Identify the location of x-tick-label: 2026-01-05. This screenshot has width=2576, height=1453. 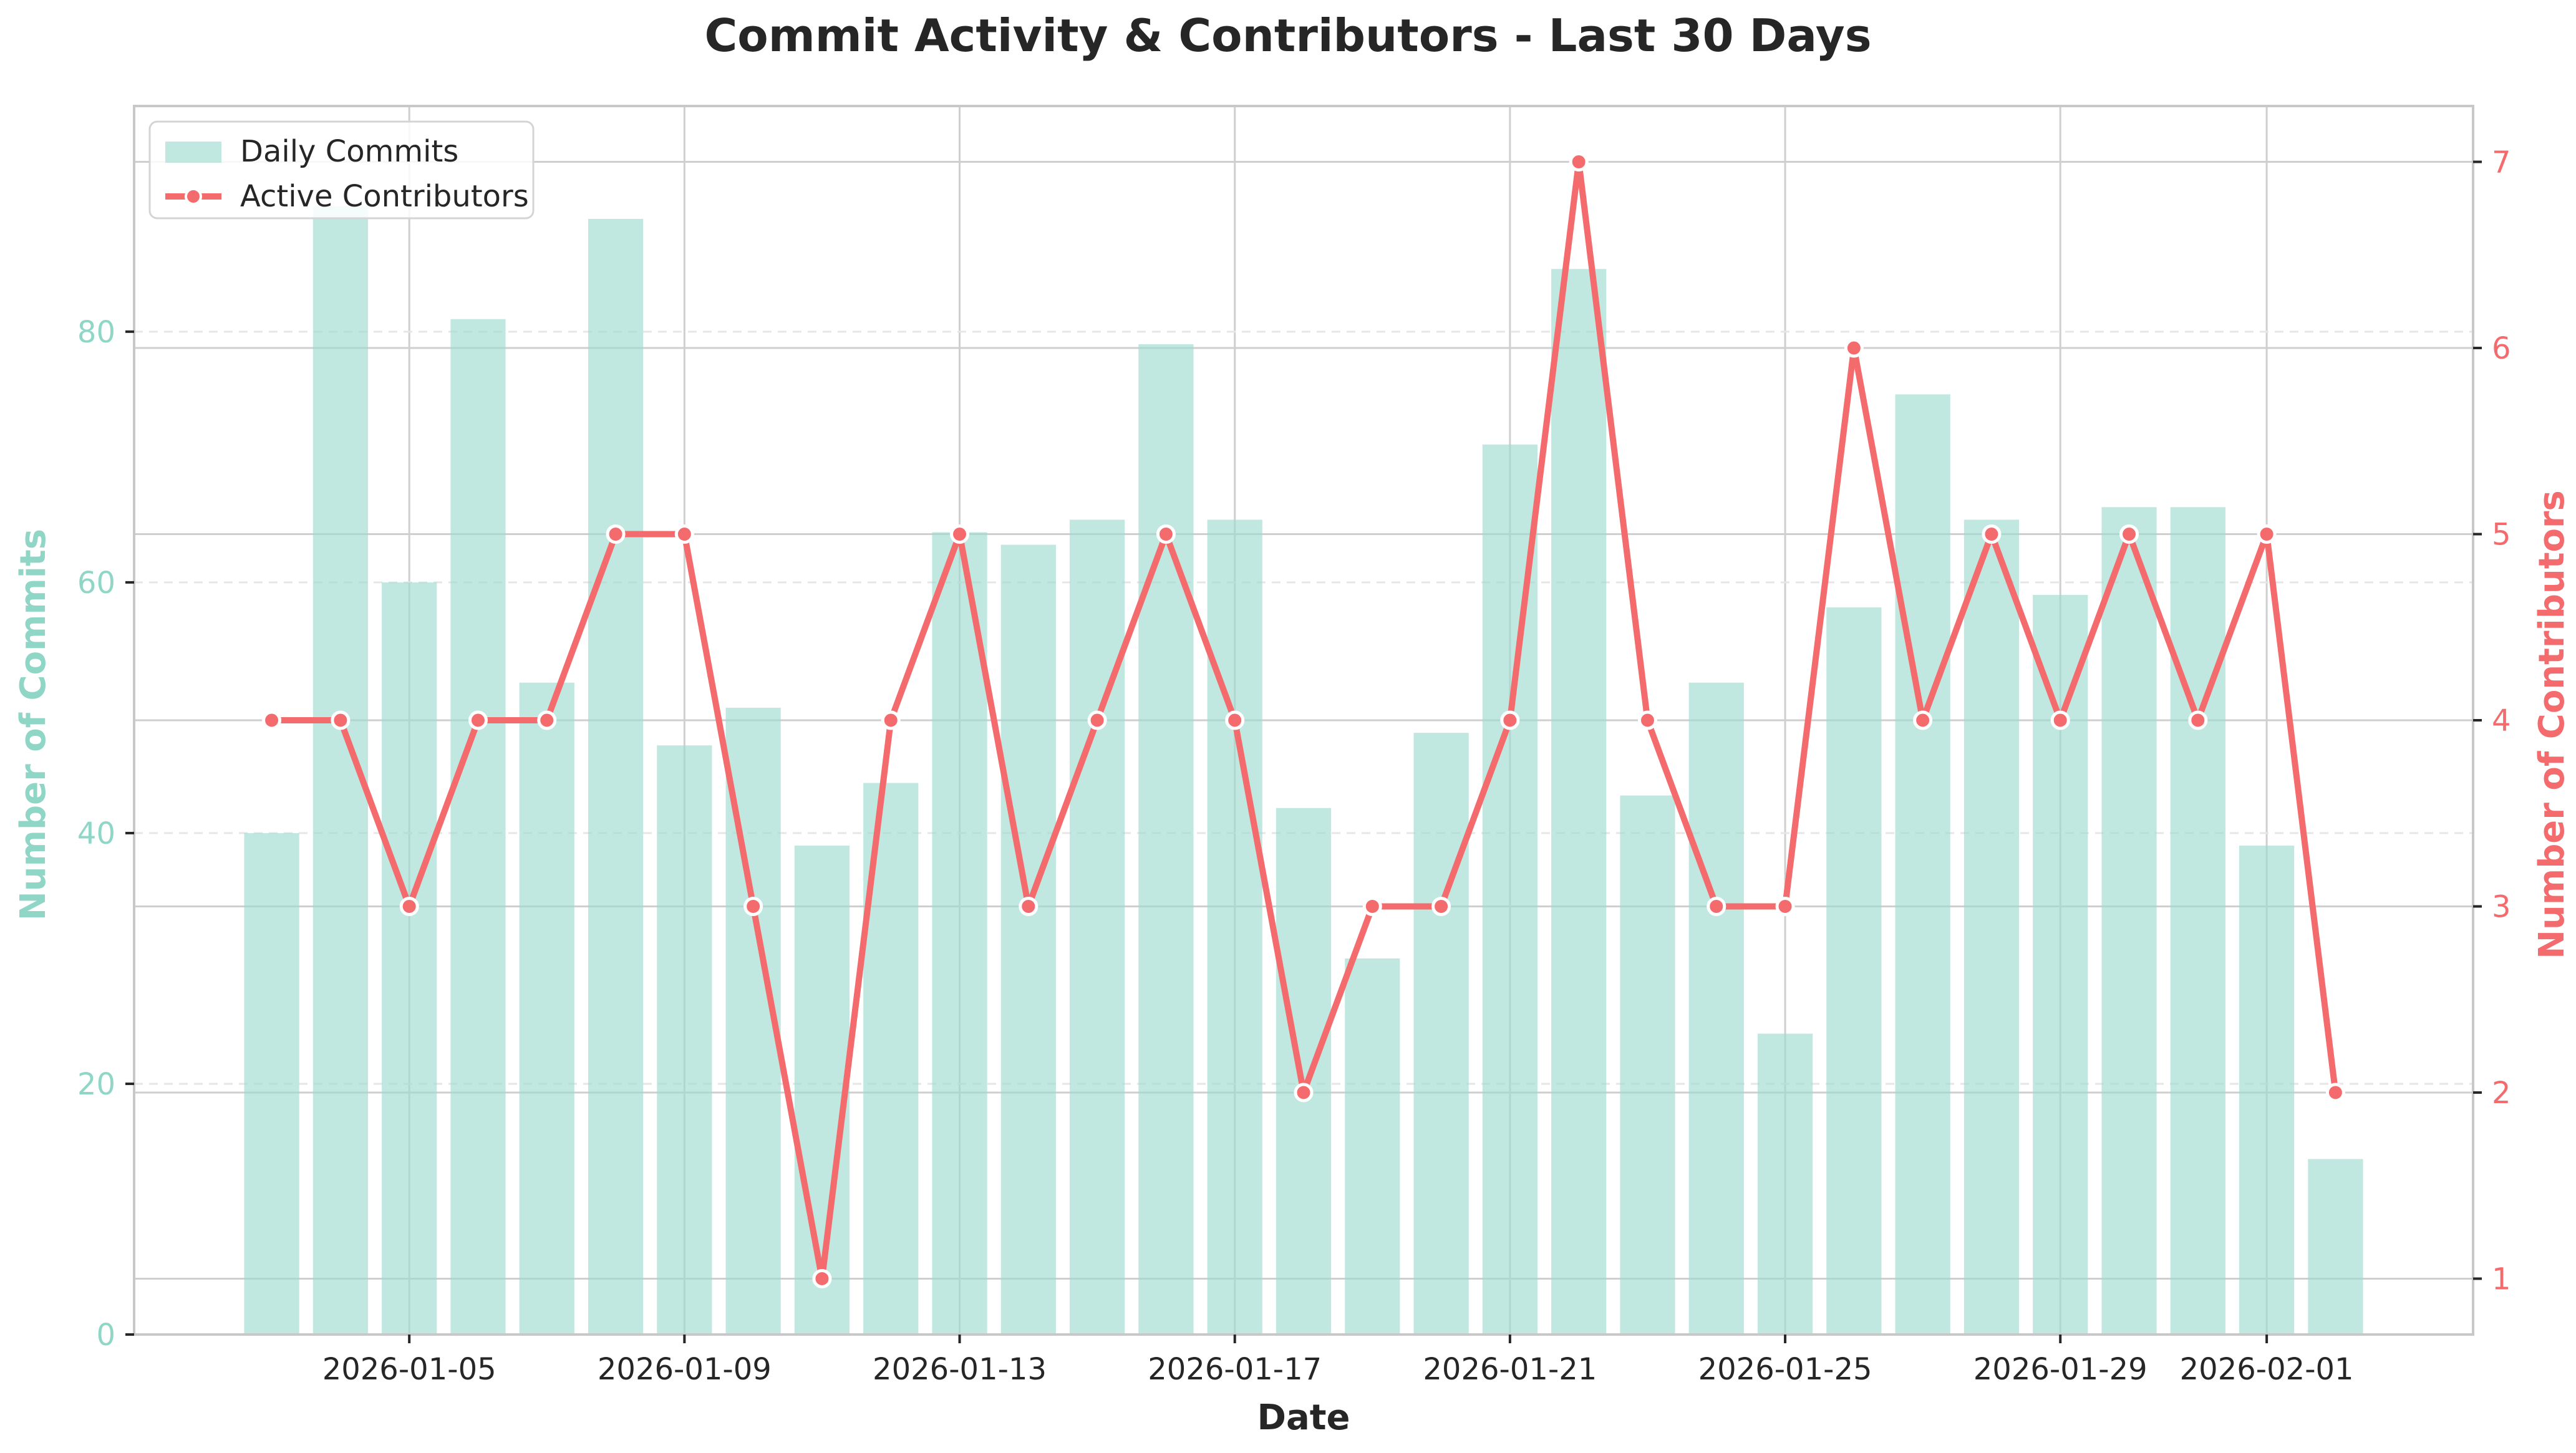
(409, 1369).